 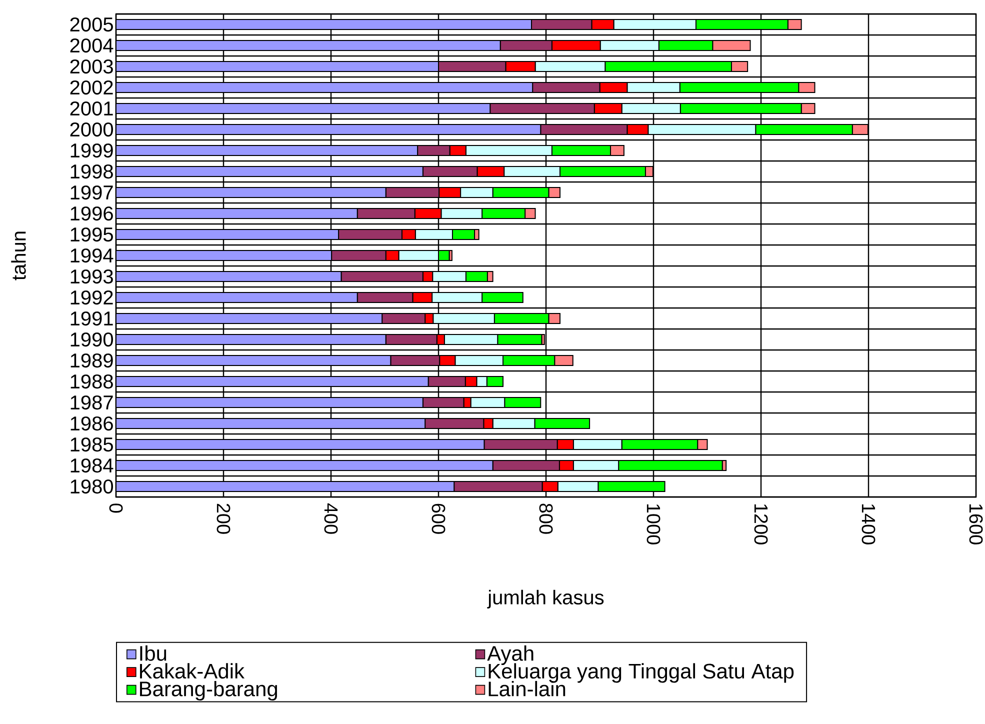 I want to click on y-tick-label: 1991, so click(x=91, y=318).